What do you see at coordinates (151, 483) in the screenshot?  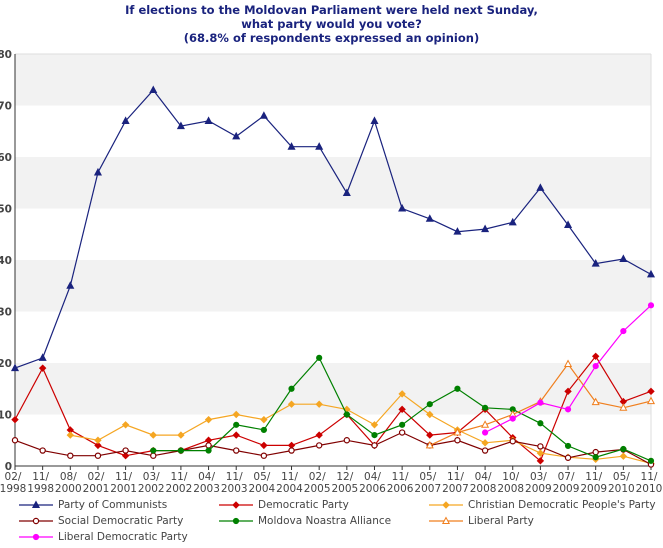 I see `x-tick-label: 03/2002` at bounding box center [151, 483].